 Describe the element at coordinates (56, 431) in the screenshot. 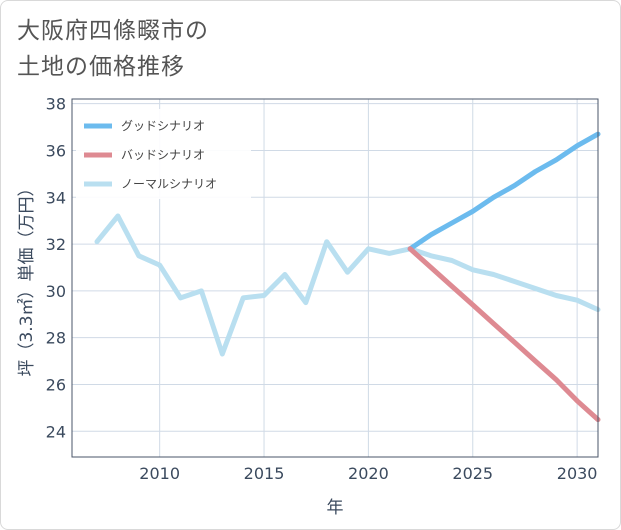

I see `y-tick-label: 24` at that location.